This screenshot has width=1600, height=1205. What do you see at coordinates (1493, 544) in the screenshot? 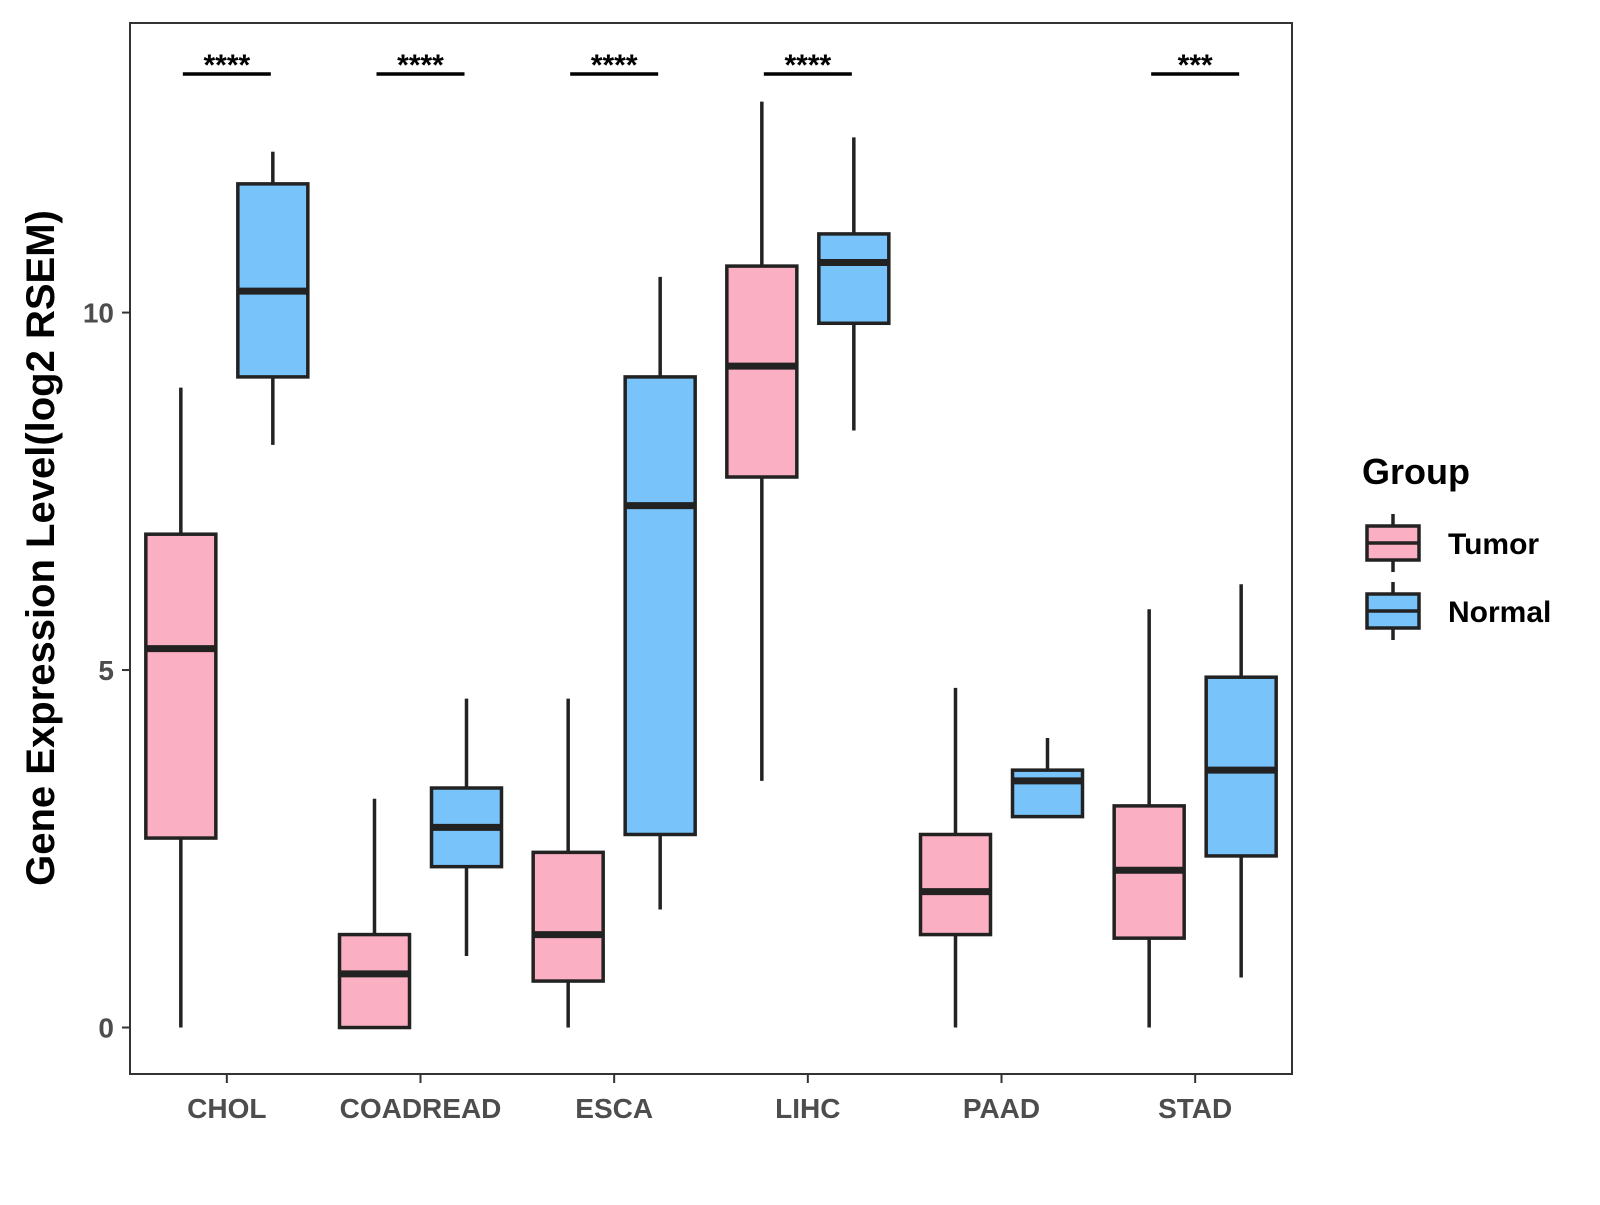
I see `legend-label: Tumor` at bounding box center [1493, 544].